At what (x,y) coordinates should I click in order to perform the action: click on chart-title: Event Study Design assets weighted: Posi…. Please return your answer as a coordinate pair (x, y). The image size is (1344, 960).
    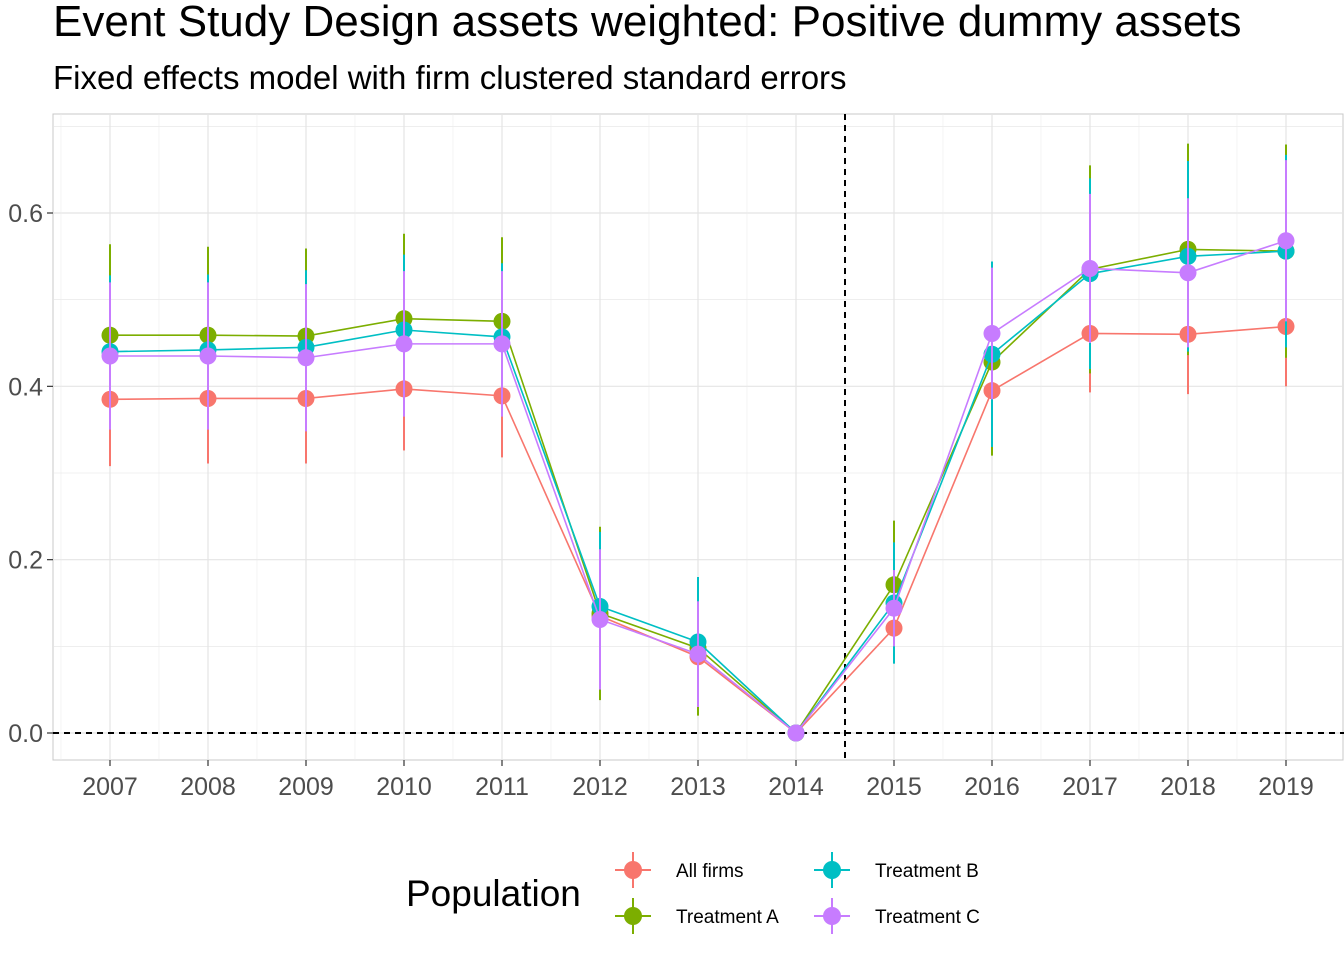
    Looking at the image, I should click on (647, 23).